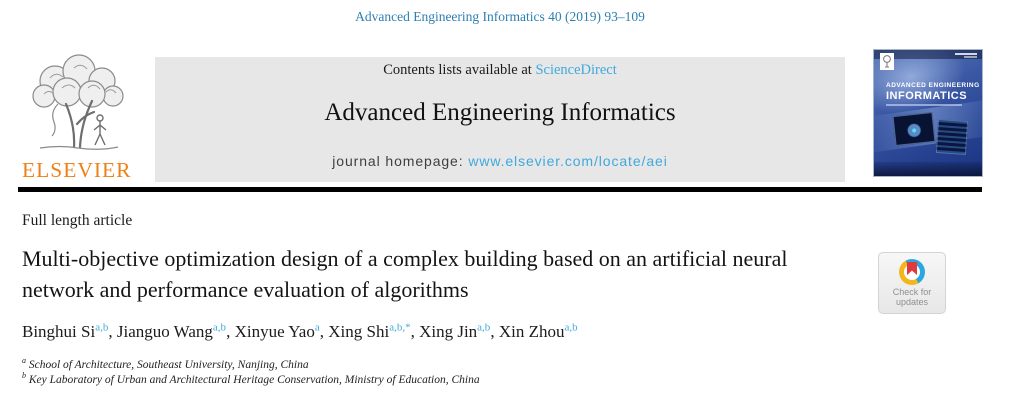 Image resolution: width=1024 pixels, height=401 pixels. What do you see at coordinates (500, 112) in the screenshot?
I see `journal-title: Advanced Engineering Informatics` at bounding box center [500, 112].